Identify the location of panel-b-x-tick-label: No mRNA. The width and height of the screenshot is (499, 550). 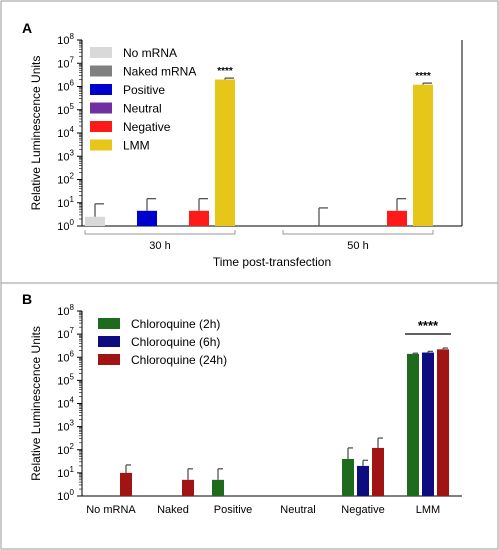
(111, 510).